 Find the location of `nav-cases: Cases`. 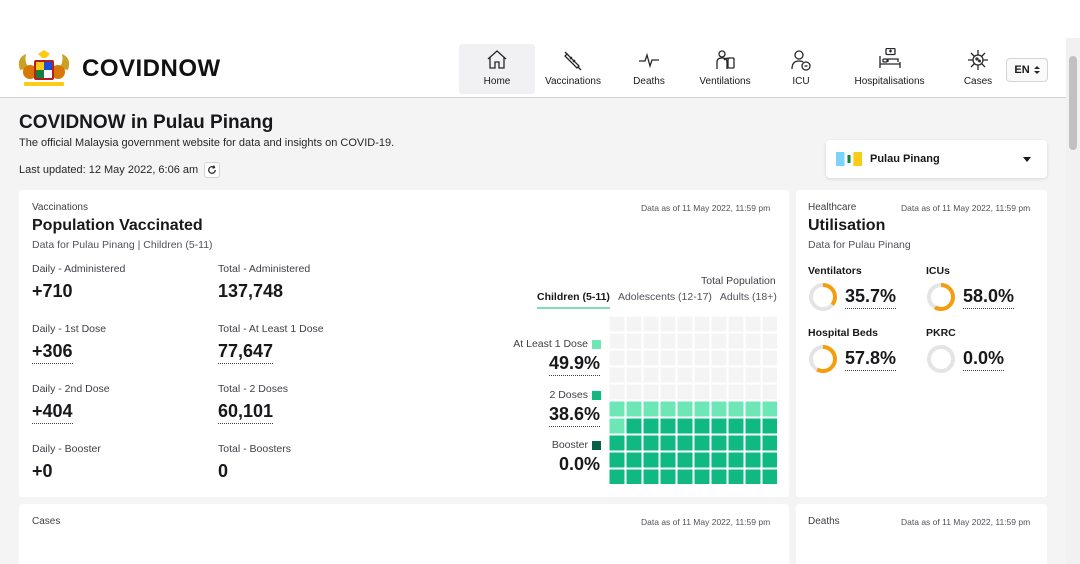

nav-cases: Cases is located at coordinates (978, 69).